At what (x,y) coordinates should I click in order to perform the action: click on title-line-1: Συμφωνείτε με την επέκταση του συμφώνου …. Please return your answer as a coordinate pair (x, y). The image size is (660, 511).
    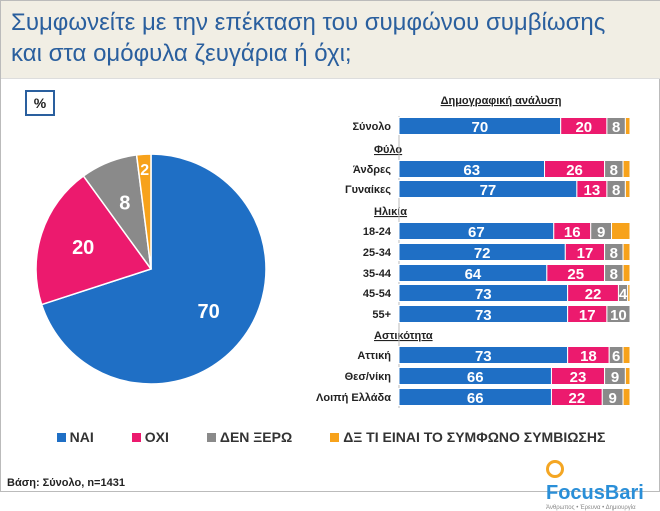
    Looking at the image, I should click on (308, 22).